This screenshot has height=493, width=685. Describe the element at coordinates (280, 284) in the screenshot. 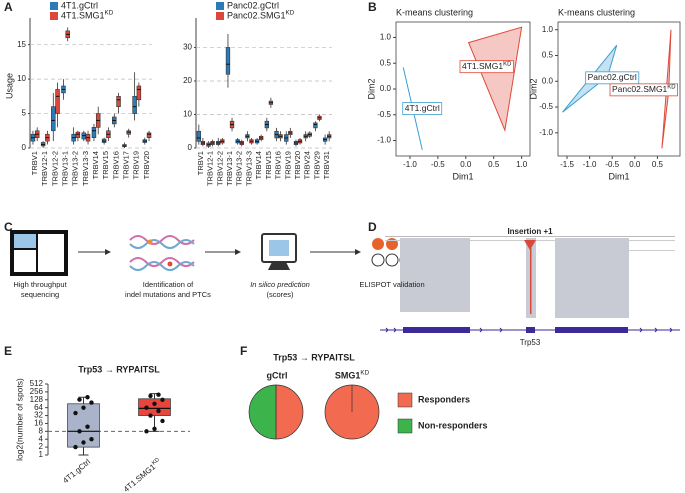

I see `workflow-step: In silico prediction` at that location.